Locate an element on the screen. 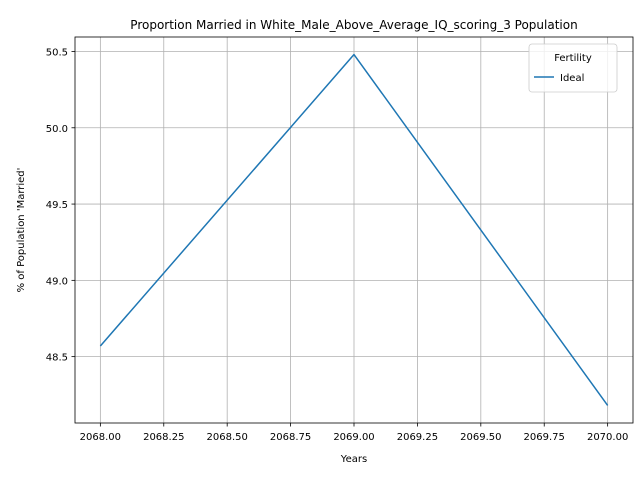  legend: Fertility Ideal is located at coordinates (573, 68).